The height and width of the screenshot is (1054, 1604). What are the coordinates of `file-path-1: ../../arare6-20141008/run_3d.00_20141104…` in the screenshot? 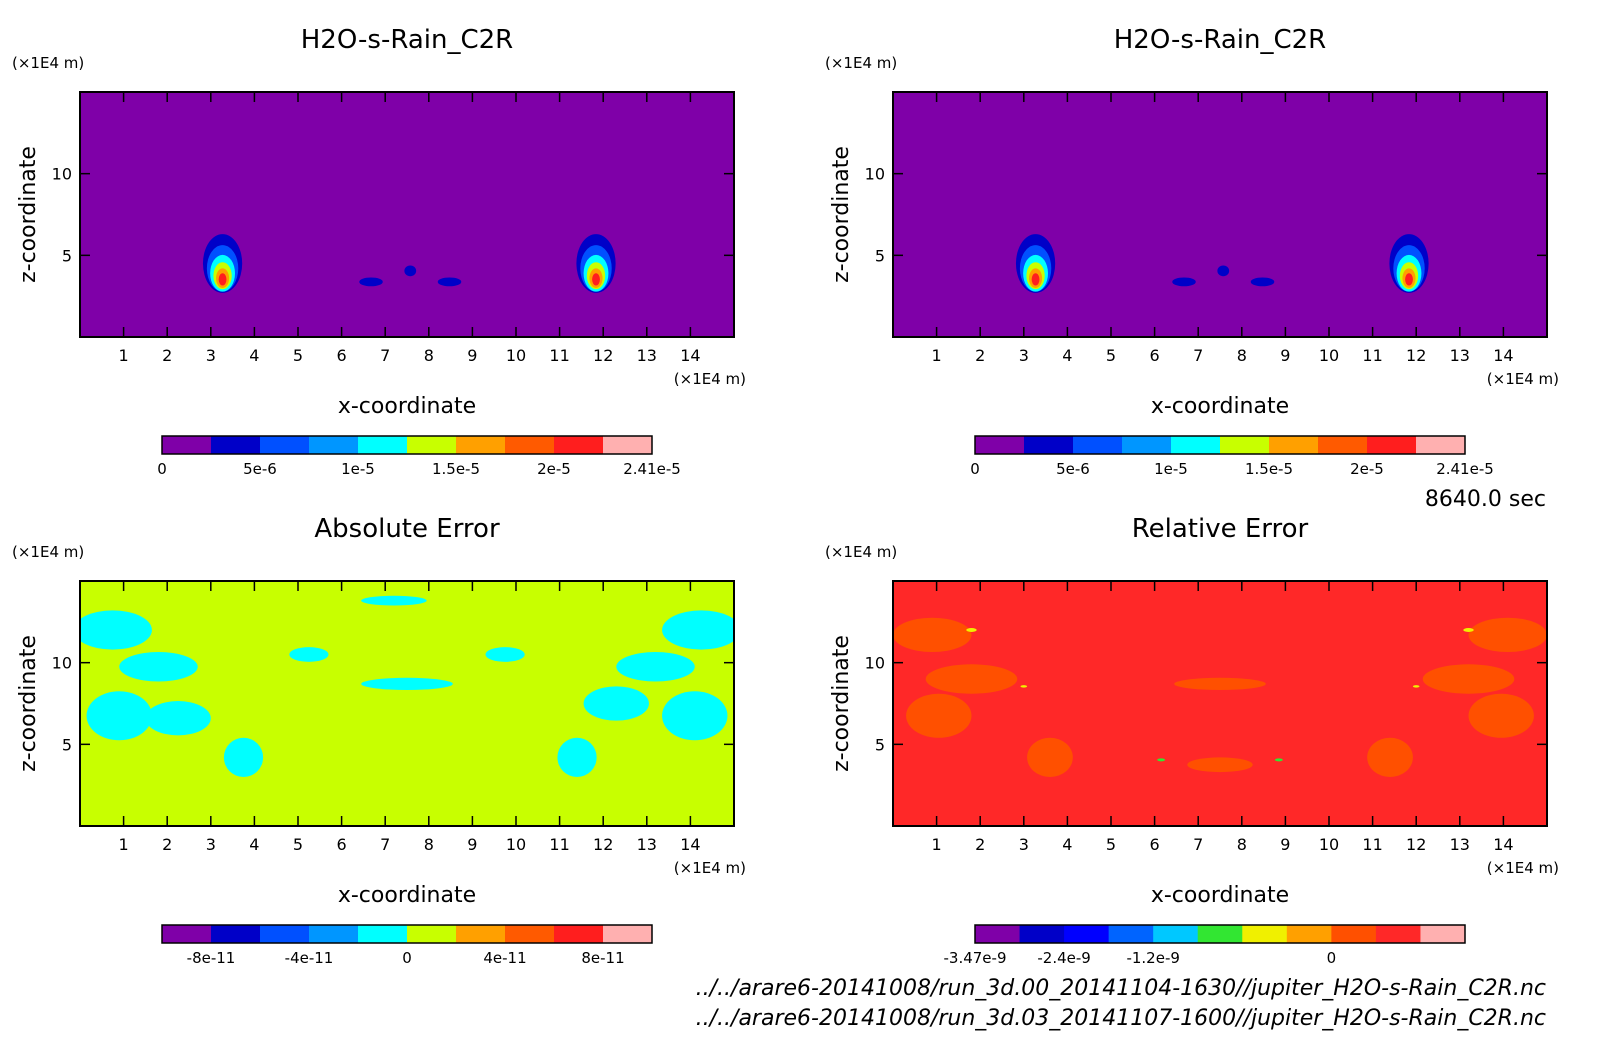 It's located at (1121, 988).